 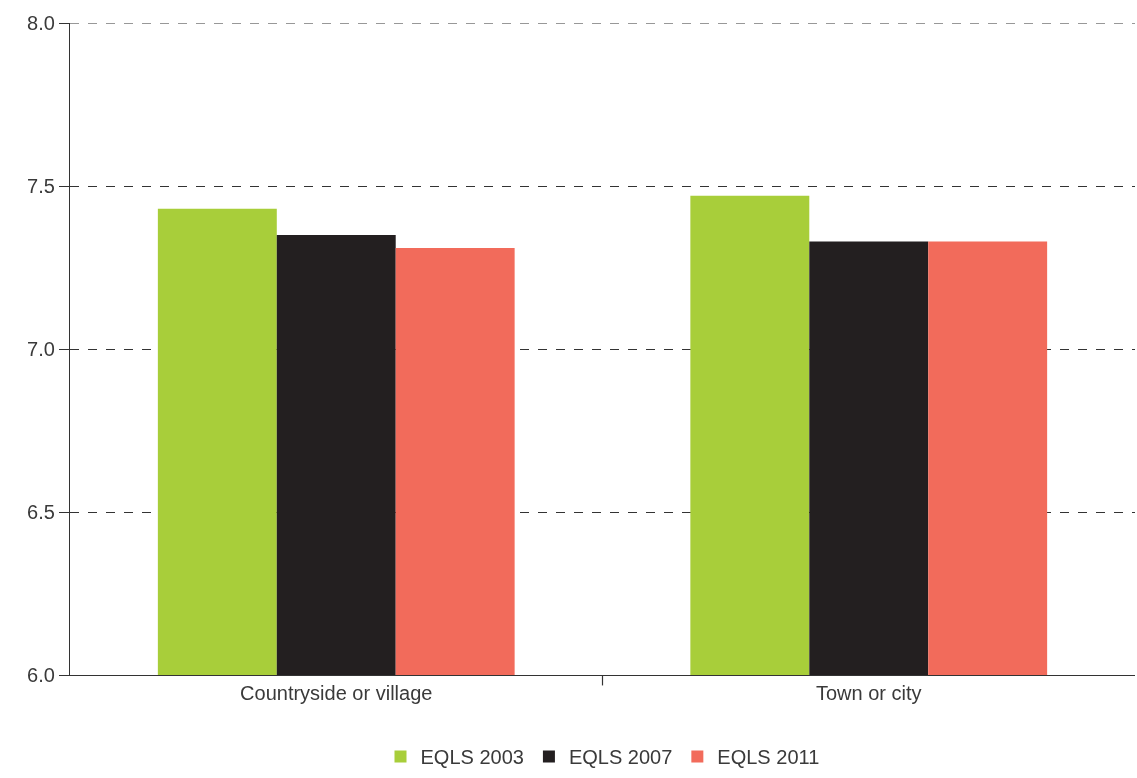 What do you see at coordinates (472, 757) in the screenshot?
I see `legend-label: EQLS 2003` at bounding box center [472, 757].